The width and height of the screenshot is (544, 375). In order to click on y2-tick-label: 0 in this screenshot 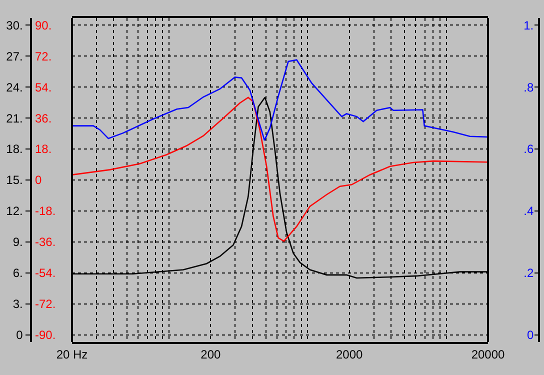, I will do `click(38, 180)`.